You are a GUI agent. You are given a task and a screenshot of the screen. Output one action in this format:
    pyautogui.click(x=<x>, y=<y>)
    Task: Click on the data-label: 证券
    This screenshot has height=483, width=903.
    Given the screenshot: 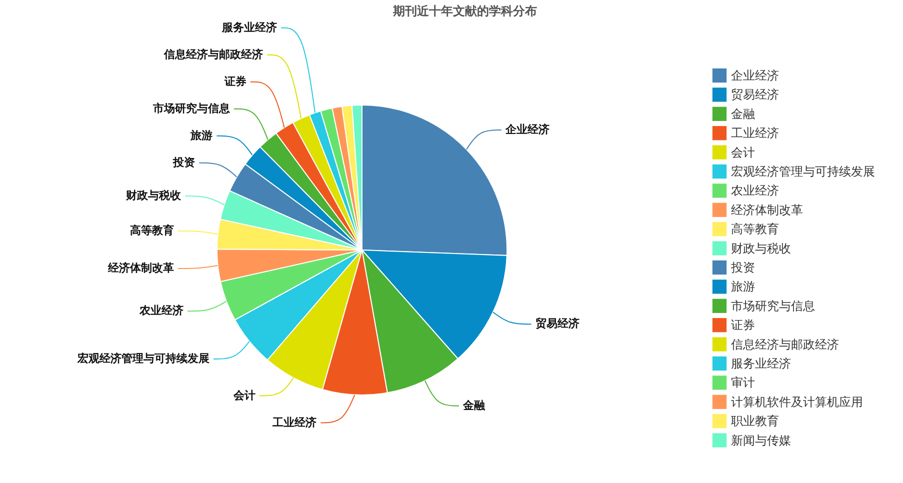 What is the action you would take?
    pyautogui.click(x=235, y=81)
    